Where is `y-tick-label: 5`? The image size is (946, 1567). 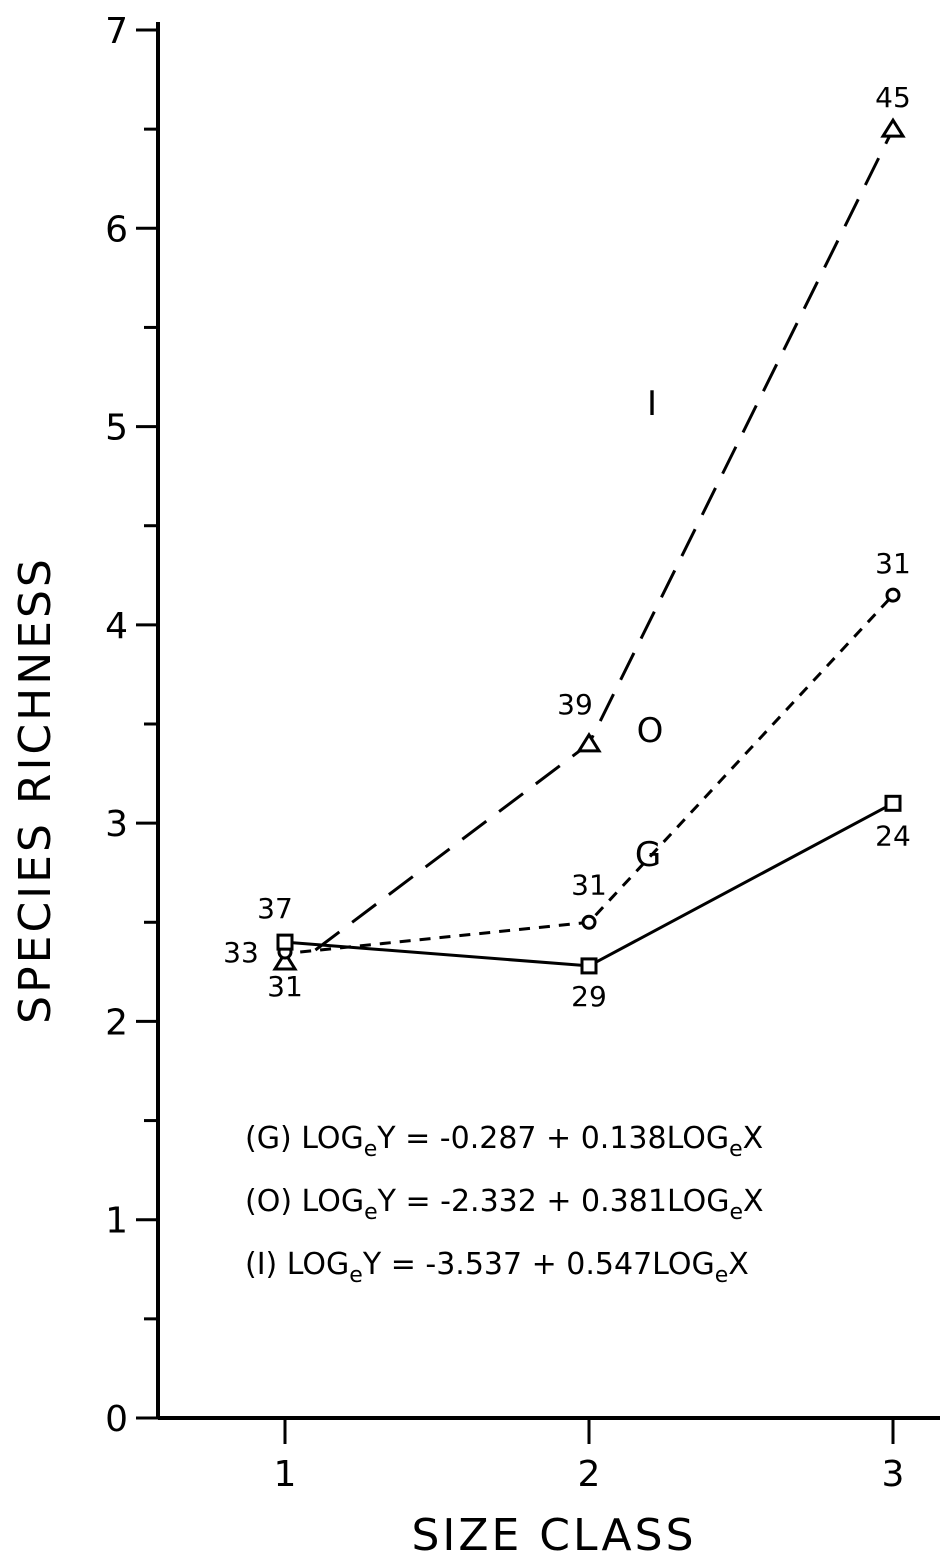
y-tick-label: 5 is located at coordinates (116, 428).